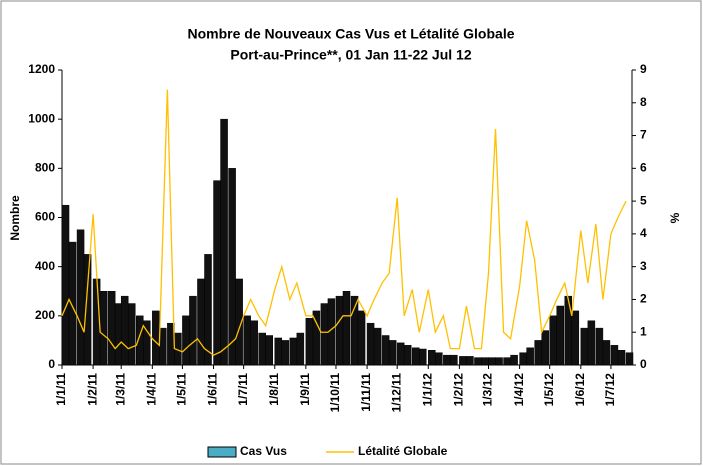 Image resolution: width=703 pixels, height=466 pixels. Describe the element at coordinates (182, 389) in the screenshot. I see `x-tick-label: 1/5/11` at that location.